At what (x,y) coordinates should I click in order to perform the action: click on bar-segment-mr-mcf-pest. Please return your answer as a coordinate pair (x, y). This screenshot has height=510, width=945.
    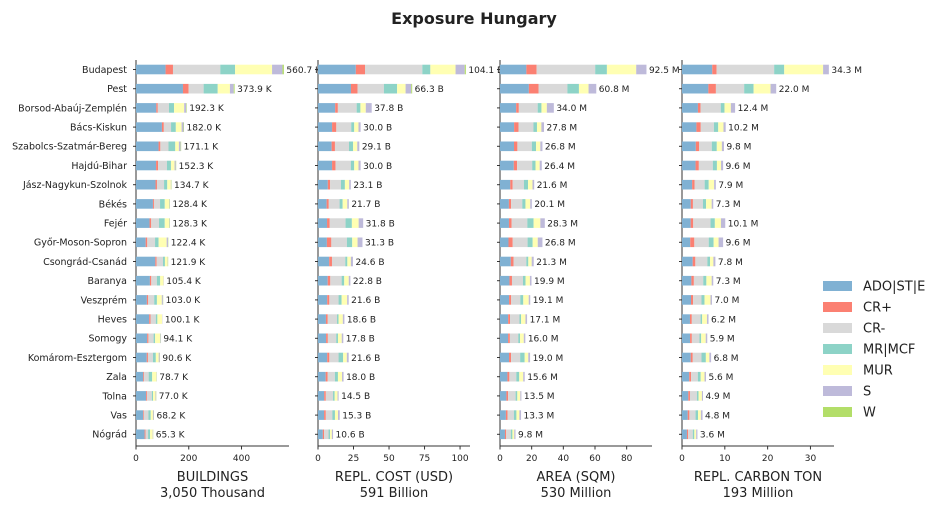
    Looking at the image, I should click on (390, 88).